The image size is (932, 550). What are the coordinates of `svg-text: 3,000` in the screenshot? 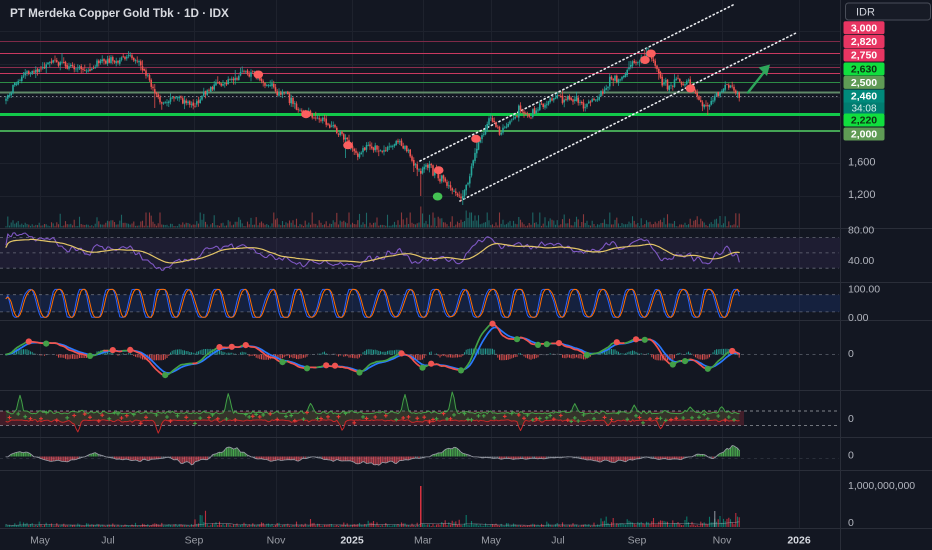 It's located at (864, 28).